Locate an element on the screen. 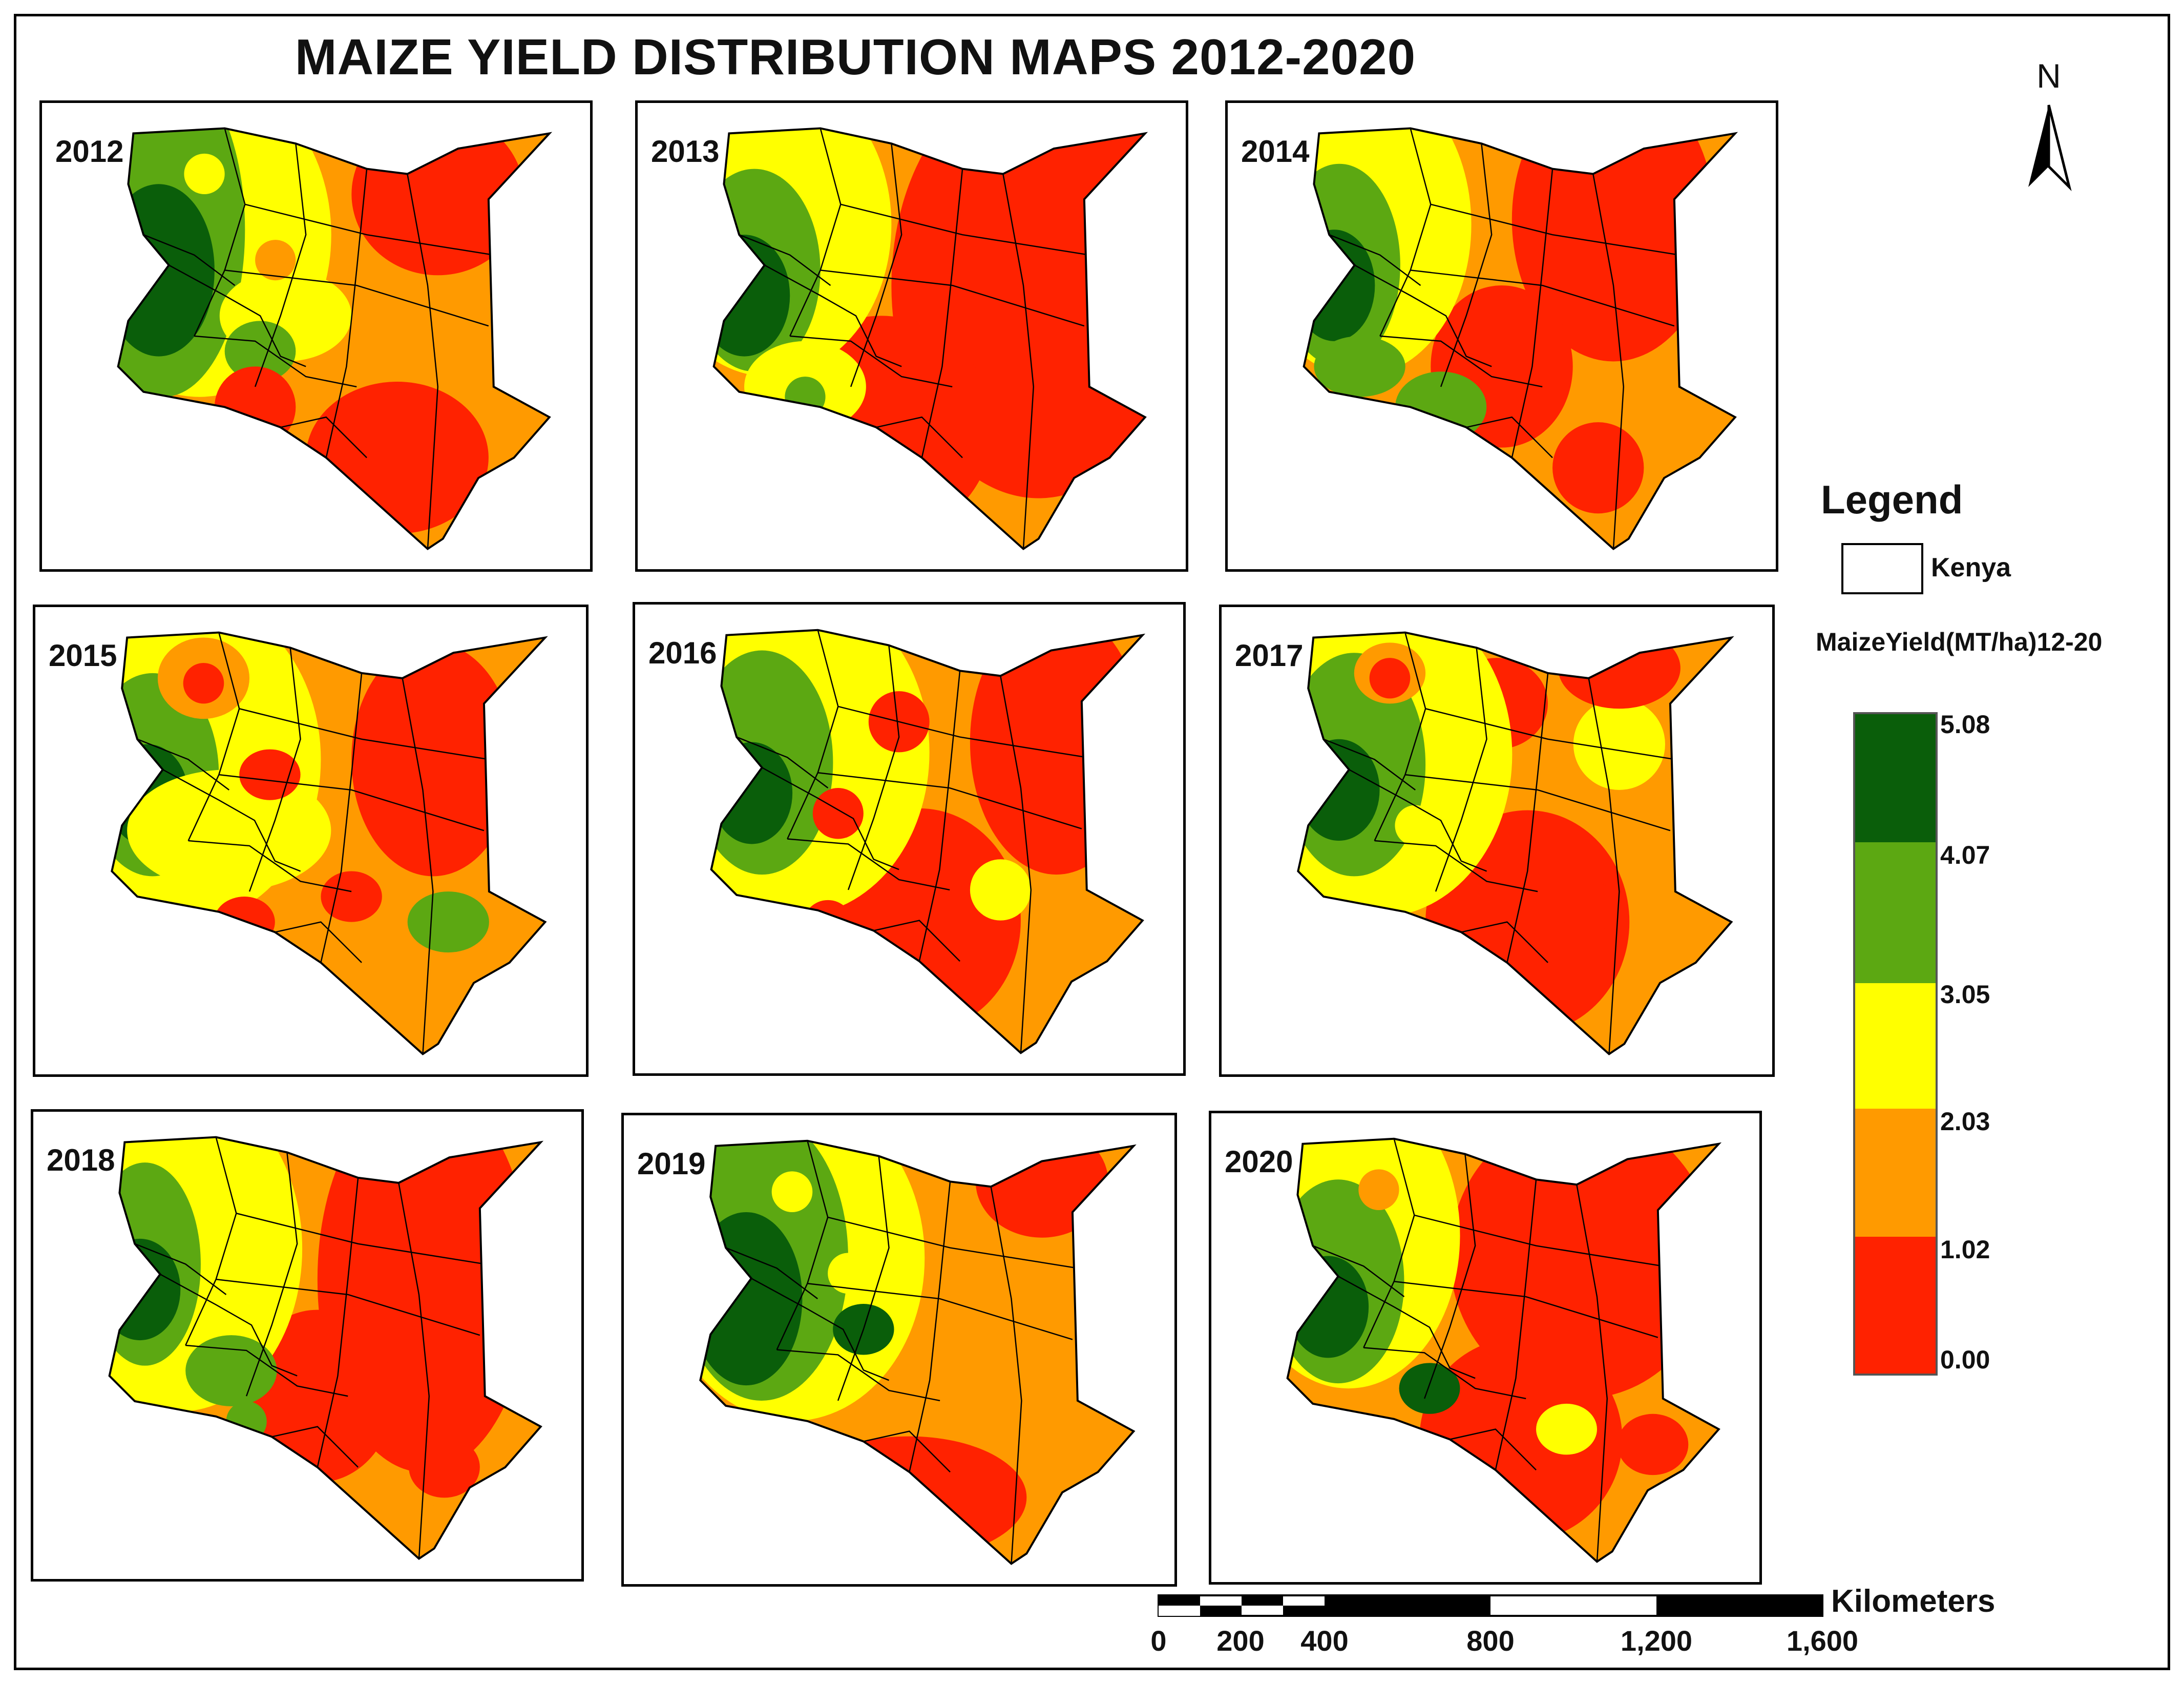 This screenshot has height=1684, width=2184. scale-bar is located at coordinates (1490, 1605).